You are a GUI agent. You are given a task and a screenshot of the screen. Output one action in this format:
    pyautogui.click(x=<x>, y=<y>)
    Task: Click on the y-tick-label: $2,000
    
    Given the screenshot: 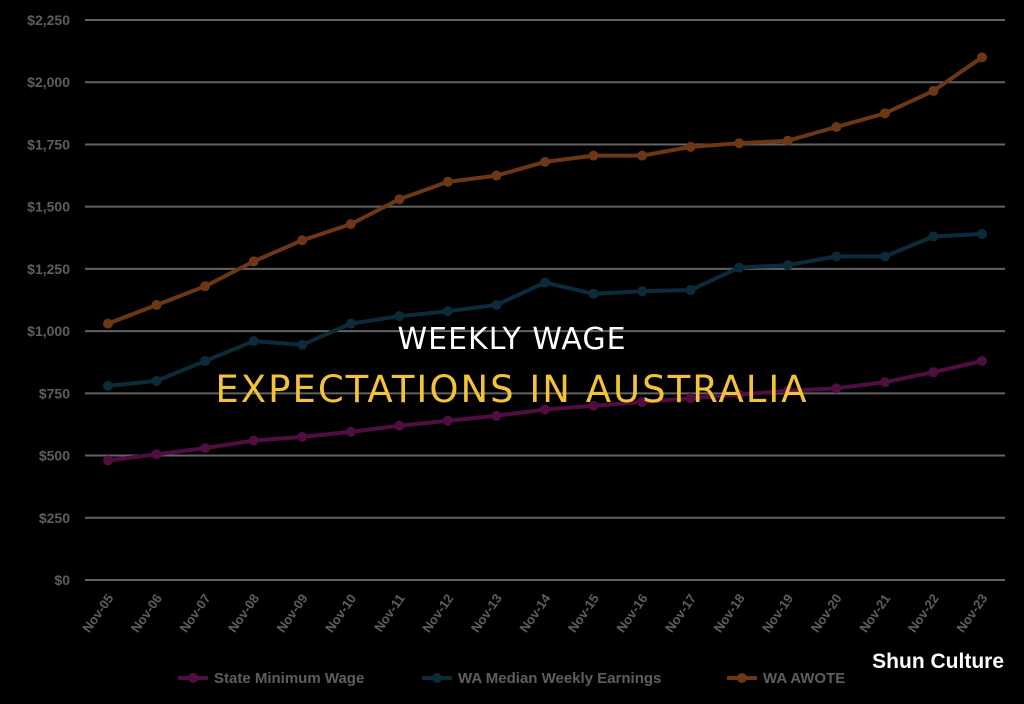 What is the action you would take?
    pyautogui.click(x=48, y=82)
    